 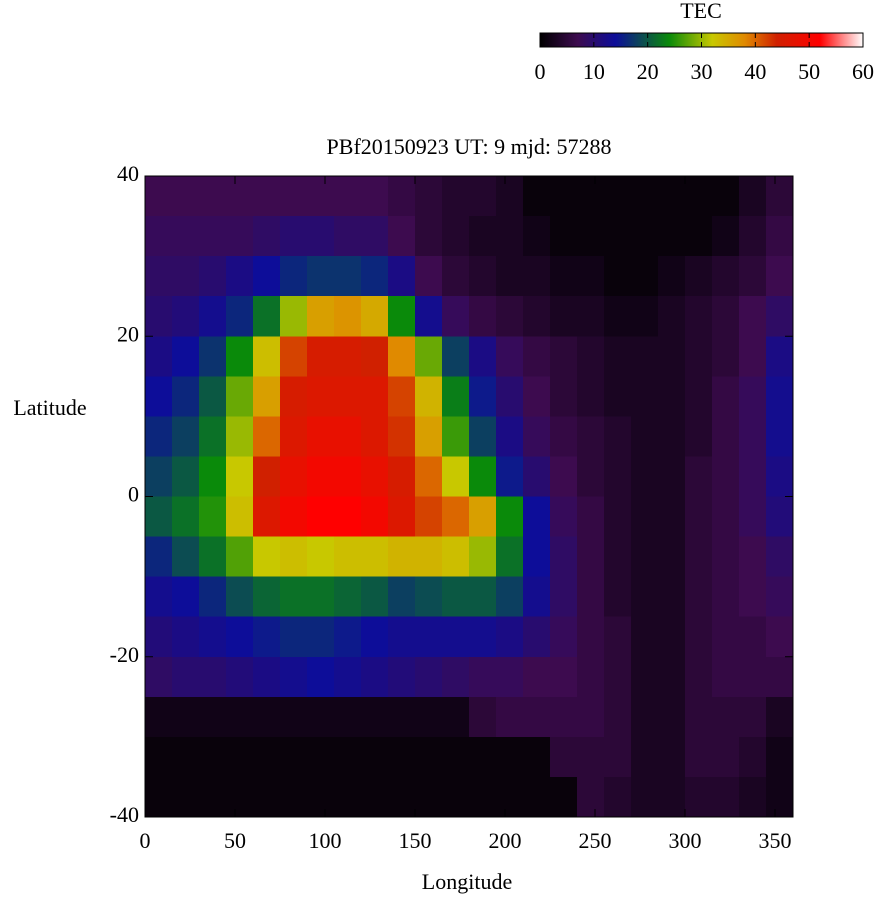 What do you see at coordinates (415, 840) in the screenshot?
I see `x-tick-label: 150` at bounding box center [415, 840].